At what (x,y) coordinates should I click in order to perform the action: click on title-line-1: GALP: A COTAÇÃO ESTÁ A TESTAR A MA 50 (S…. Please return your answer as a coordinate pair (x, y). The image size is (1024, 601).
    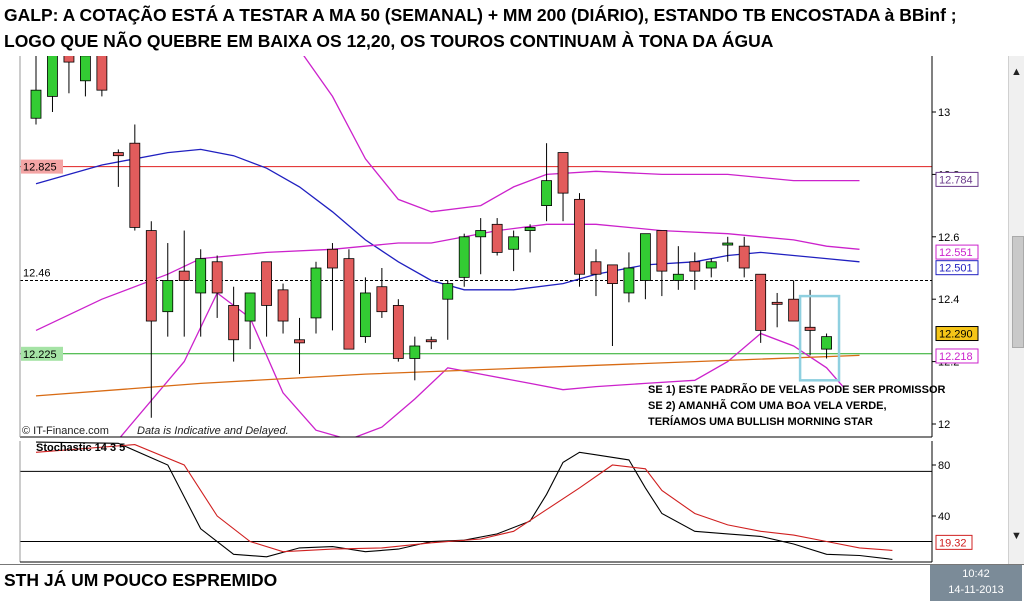
    Looking at the image, I should click on (480, 15).